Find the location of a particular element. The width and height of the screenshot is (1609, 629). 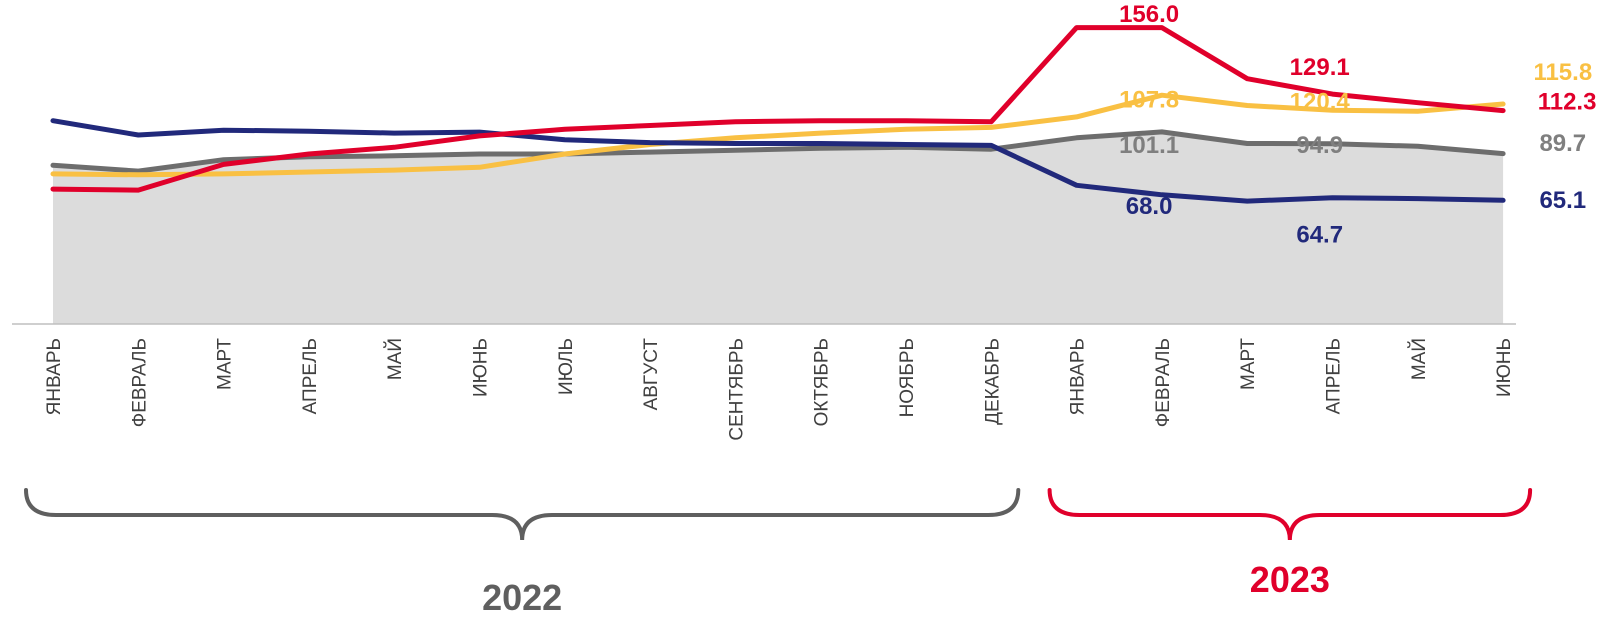

x-tick-label: ДЕКАБРЬ is located at coordinates (992, 381).